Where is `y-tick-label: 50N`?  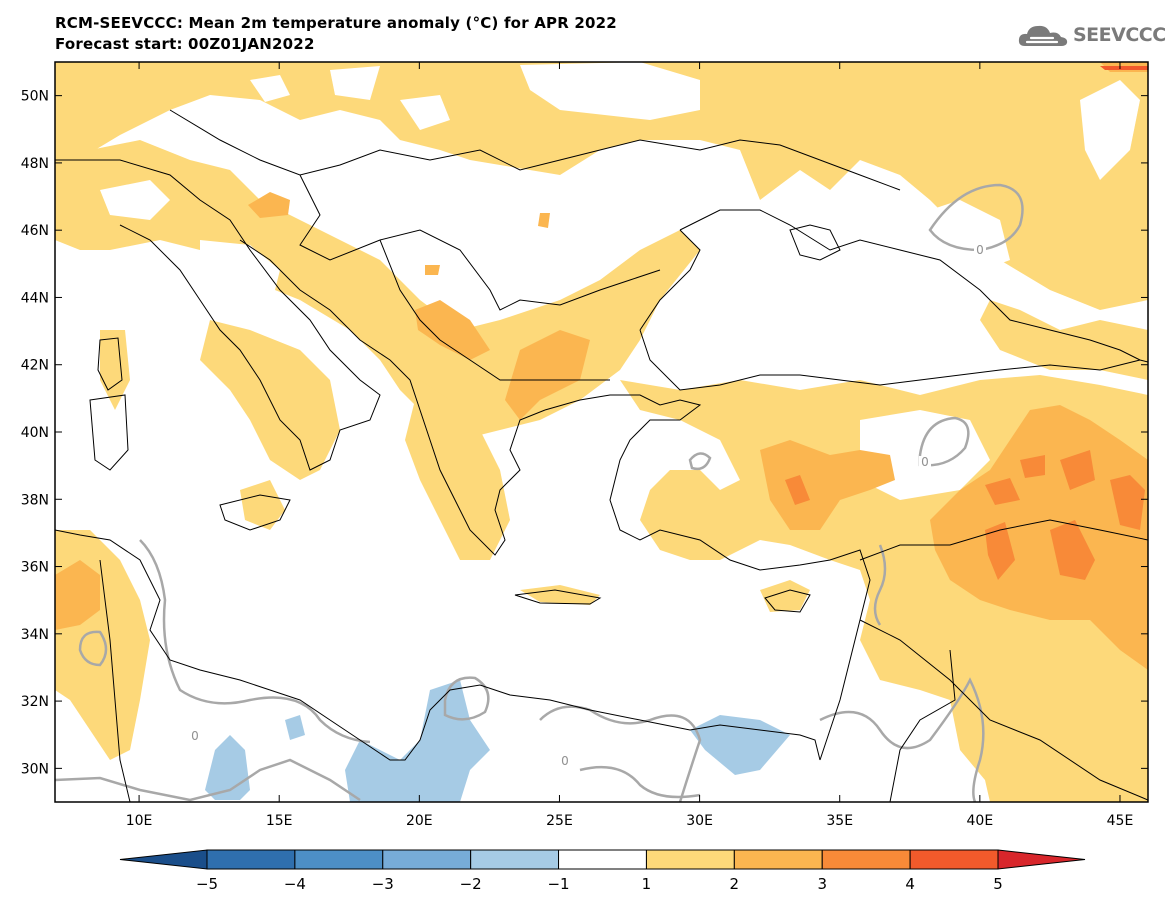 y-tick-label: 50N is located at coordinates (35, 97).